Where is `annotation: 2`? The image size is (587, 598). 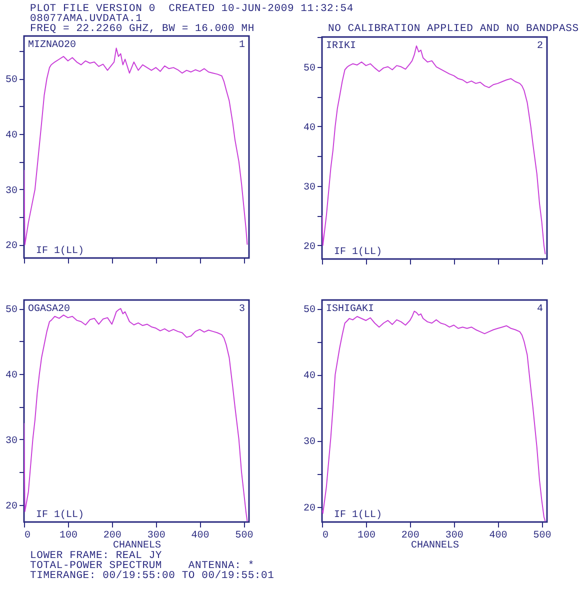
annotation: 2 is located at coordinates (539, 46).